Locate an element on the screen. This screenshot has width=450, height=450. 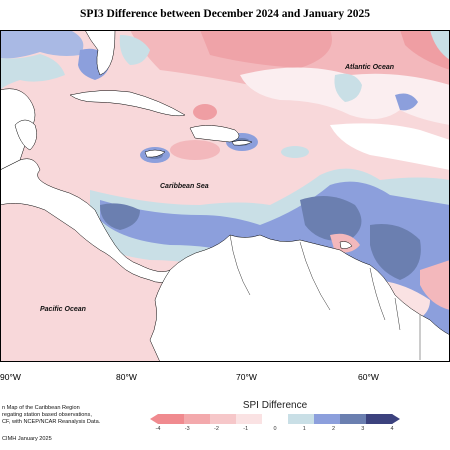
legend-tick-label: 2 is located at coordinates (333, 429).